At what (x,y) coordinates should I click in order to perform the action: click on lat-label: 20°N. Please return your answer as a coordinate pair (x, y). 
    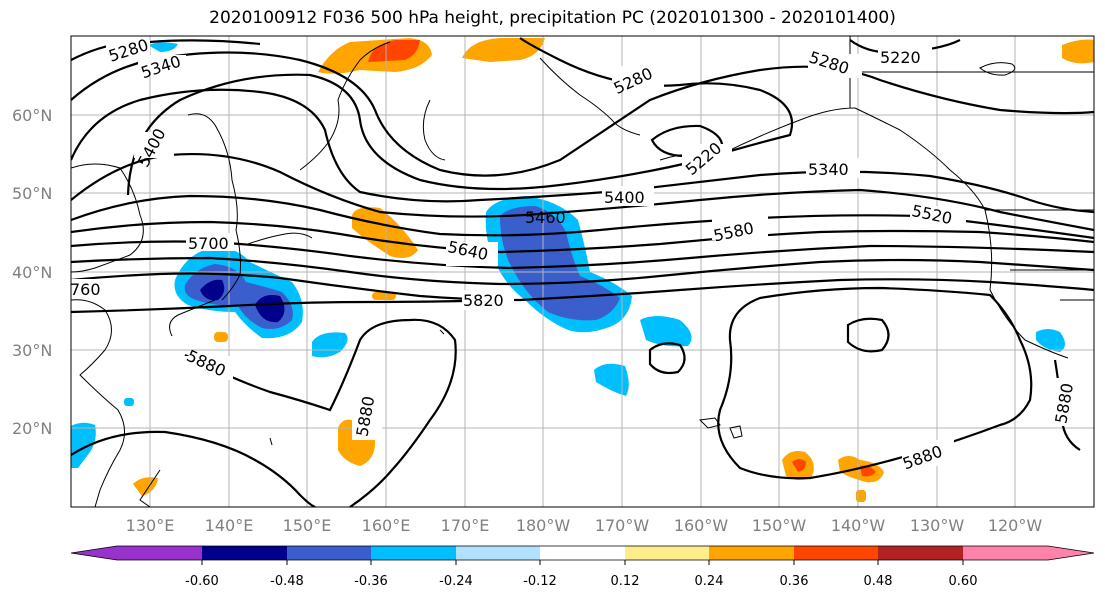
    Looking at the image, I should click on (32, 428).